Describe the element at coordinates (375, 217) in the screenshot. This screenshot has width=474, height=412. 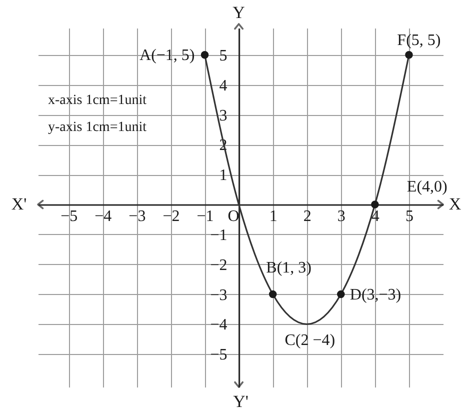
I see `x-tick-label: 4` at that location.